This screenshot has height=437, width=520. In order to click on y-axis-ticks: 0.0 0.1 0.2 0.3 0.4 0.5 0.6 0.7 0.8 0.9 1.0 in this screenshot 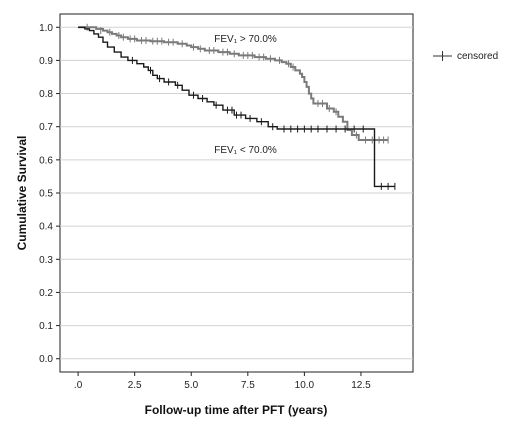, I will do `click(49, 194)`.